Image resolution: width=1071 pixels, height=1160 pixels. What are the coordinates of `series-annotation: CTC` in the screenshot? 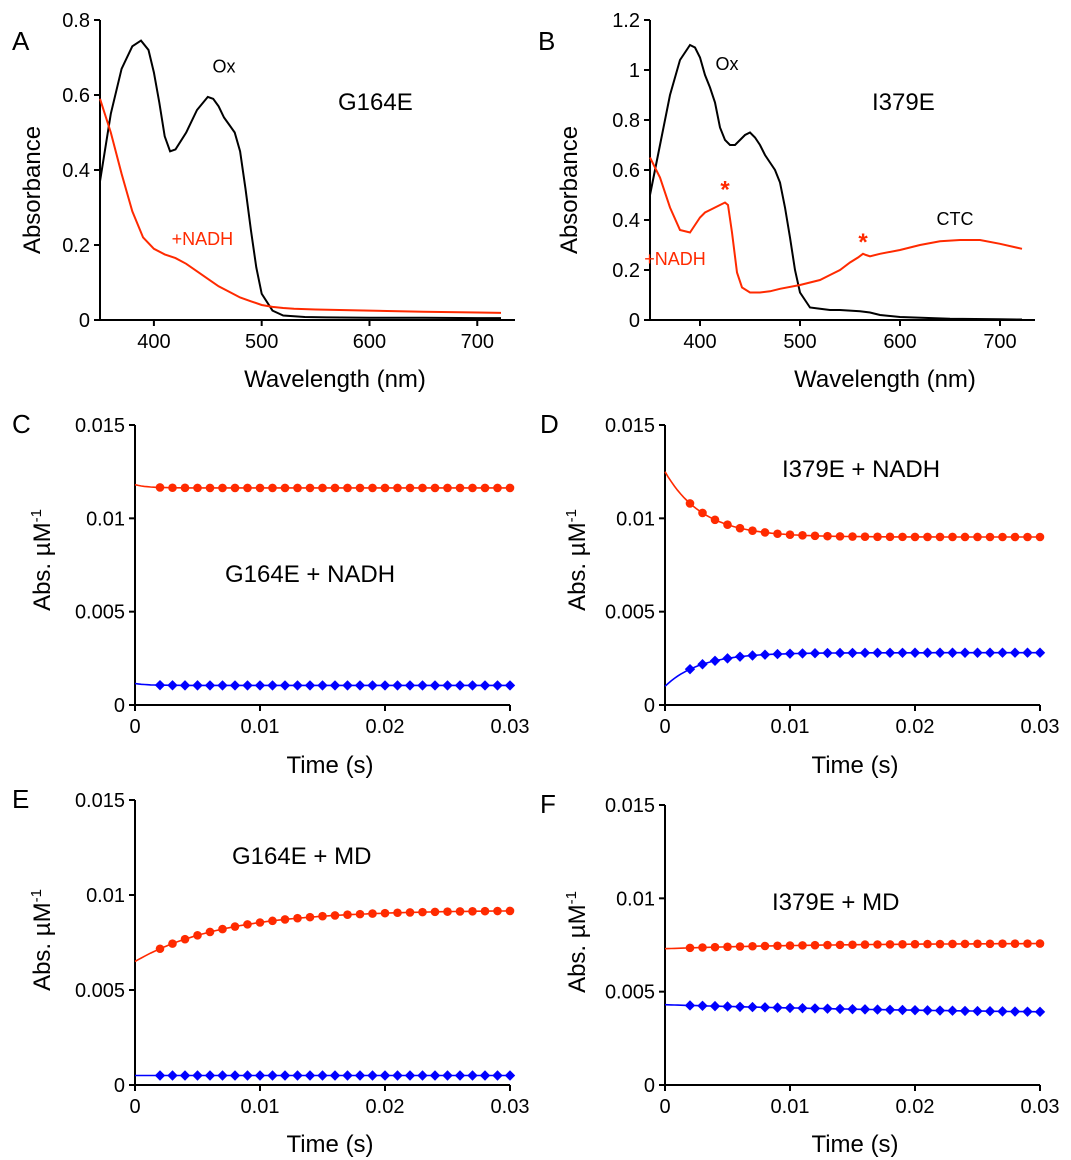 It's located at (955, 219).